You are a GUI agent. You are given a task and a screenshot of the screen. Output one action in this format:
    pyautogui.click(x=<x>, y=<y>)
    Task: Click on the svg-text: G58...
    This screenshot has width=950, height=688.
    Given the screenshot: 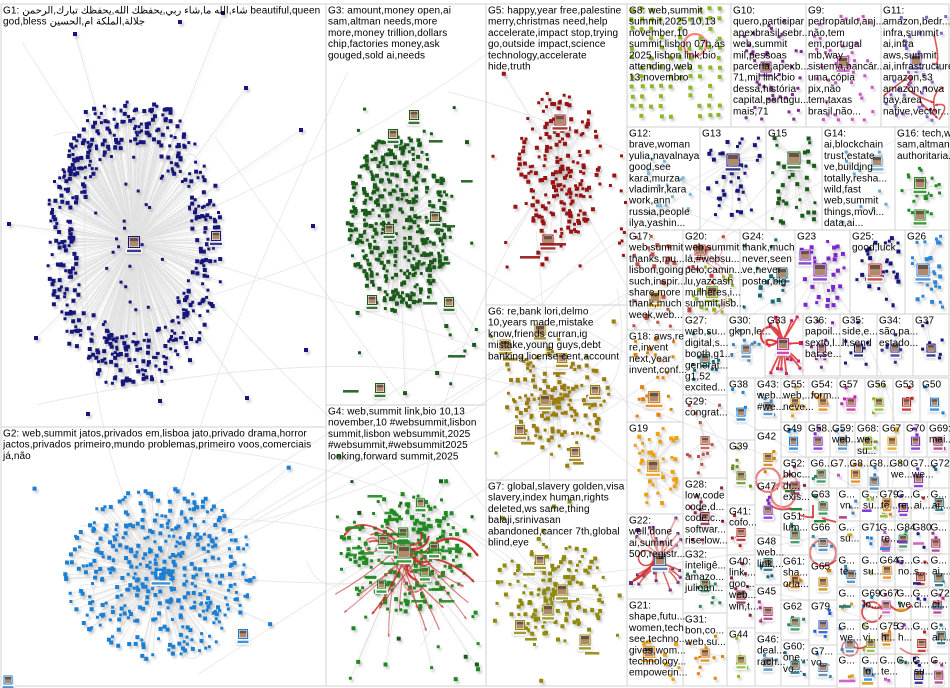 What is the action you would take?
    pyautogui.click(x=822, y=429)
    